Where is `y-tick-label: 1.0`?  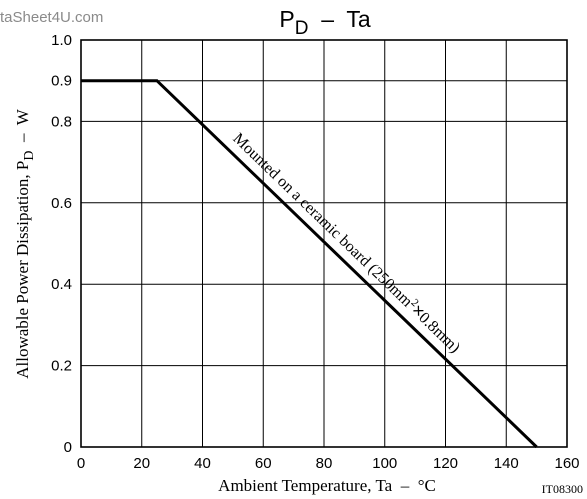 y-tick-label: 1.0 is located at coordinates (61, 40).